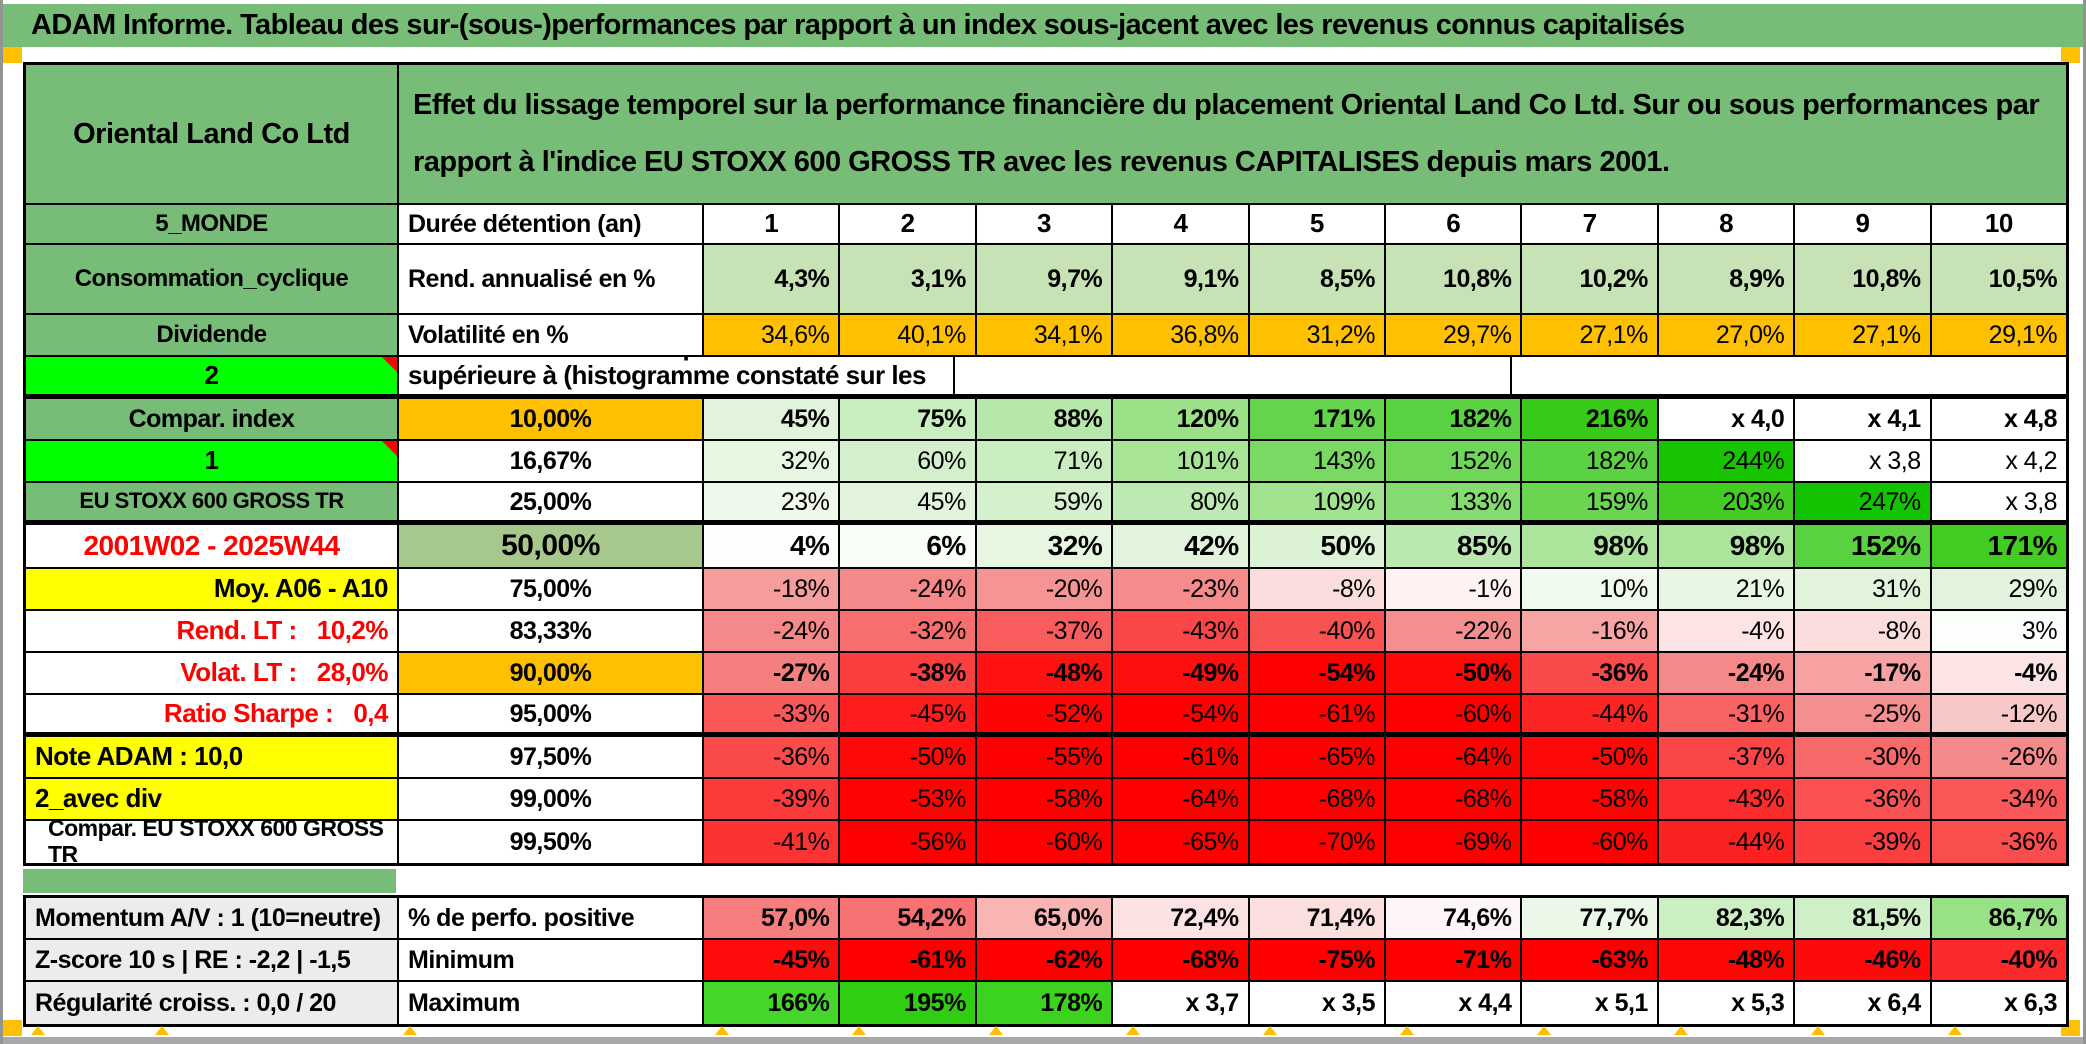 This screenshot has height=1044, width=2086. What do you see at coordinates (551, 842) in the screenshot?
I see `row-p995-header: 99,50%` at bounding box center [551, 842].